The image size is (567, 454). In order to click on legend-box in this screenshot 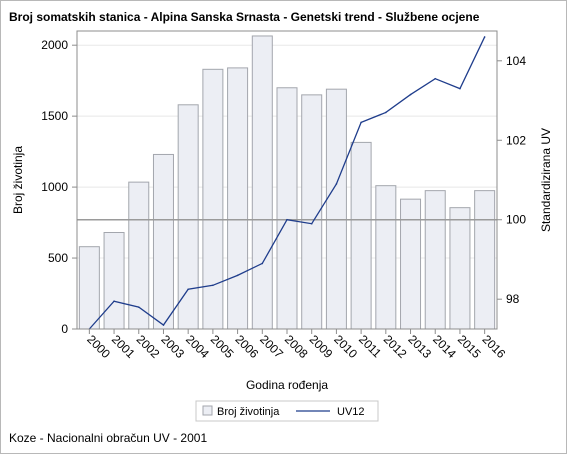, I will do `click(287, 411)`.